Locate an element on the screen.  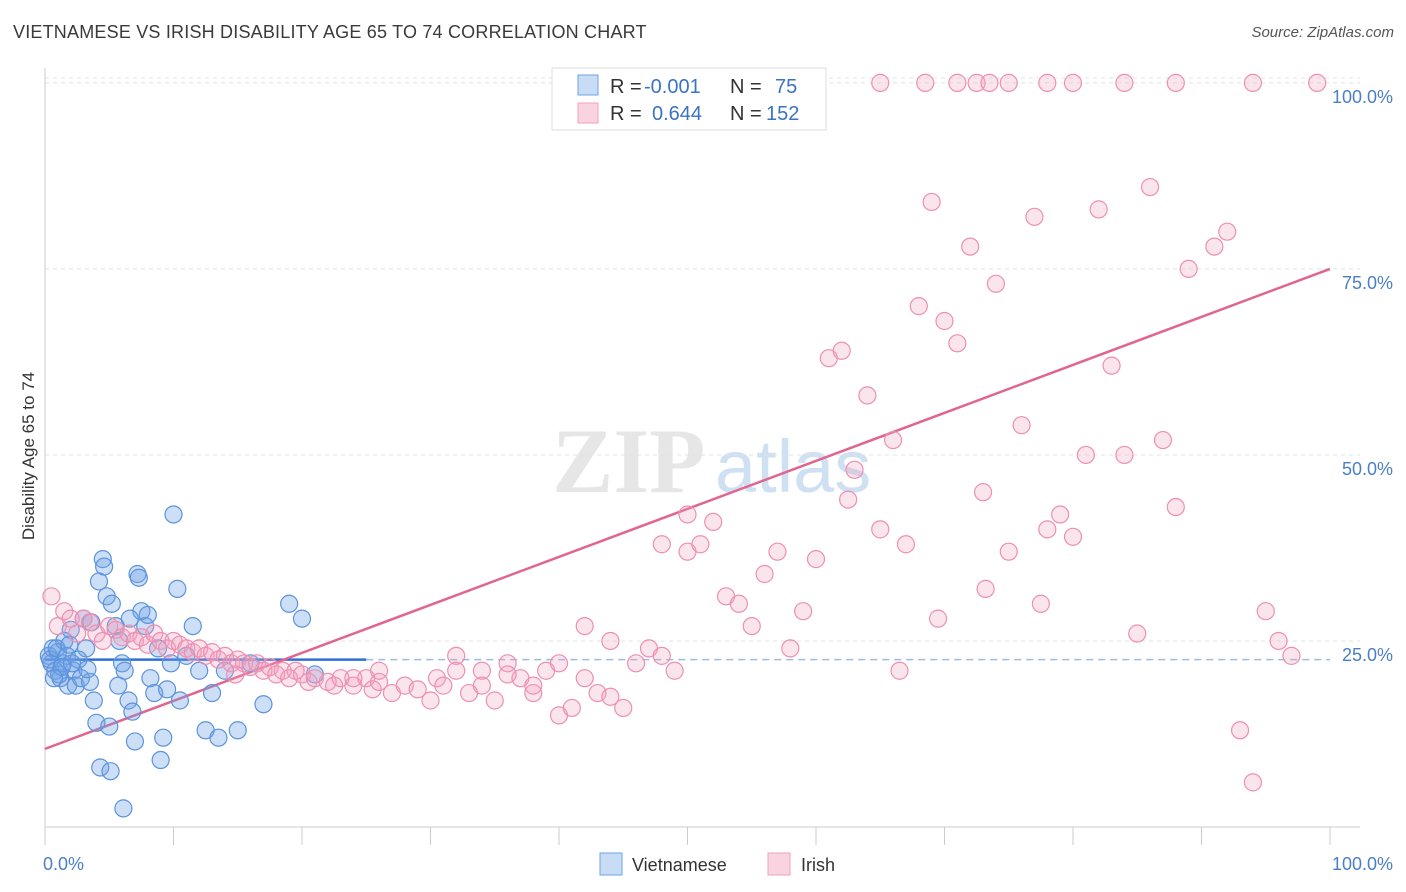
watermark-atlas: atlas is located at coordinates (793, 466).